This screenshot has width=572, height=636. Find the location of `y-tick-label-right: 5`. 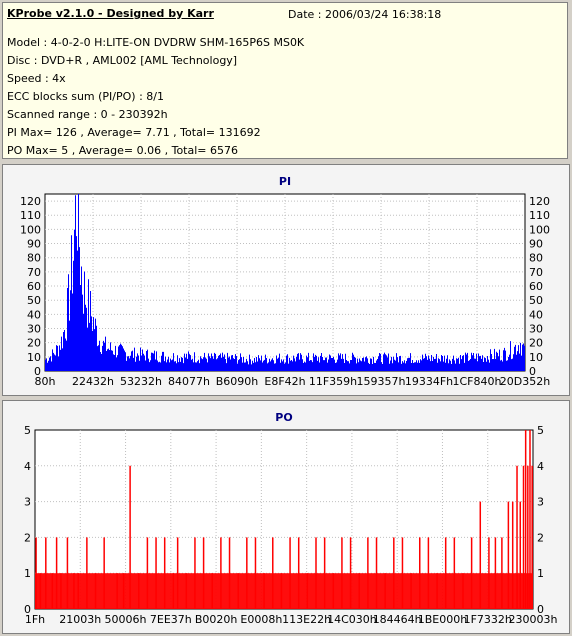

y-tick-label-right: 5 is located at coordinates (540, 430).